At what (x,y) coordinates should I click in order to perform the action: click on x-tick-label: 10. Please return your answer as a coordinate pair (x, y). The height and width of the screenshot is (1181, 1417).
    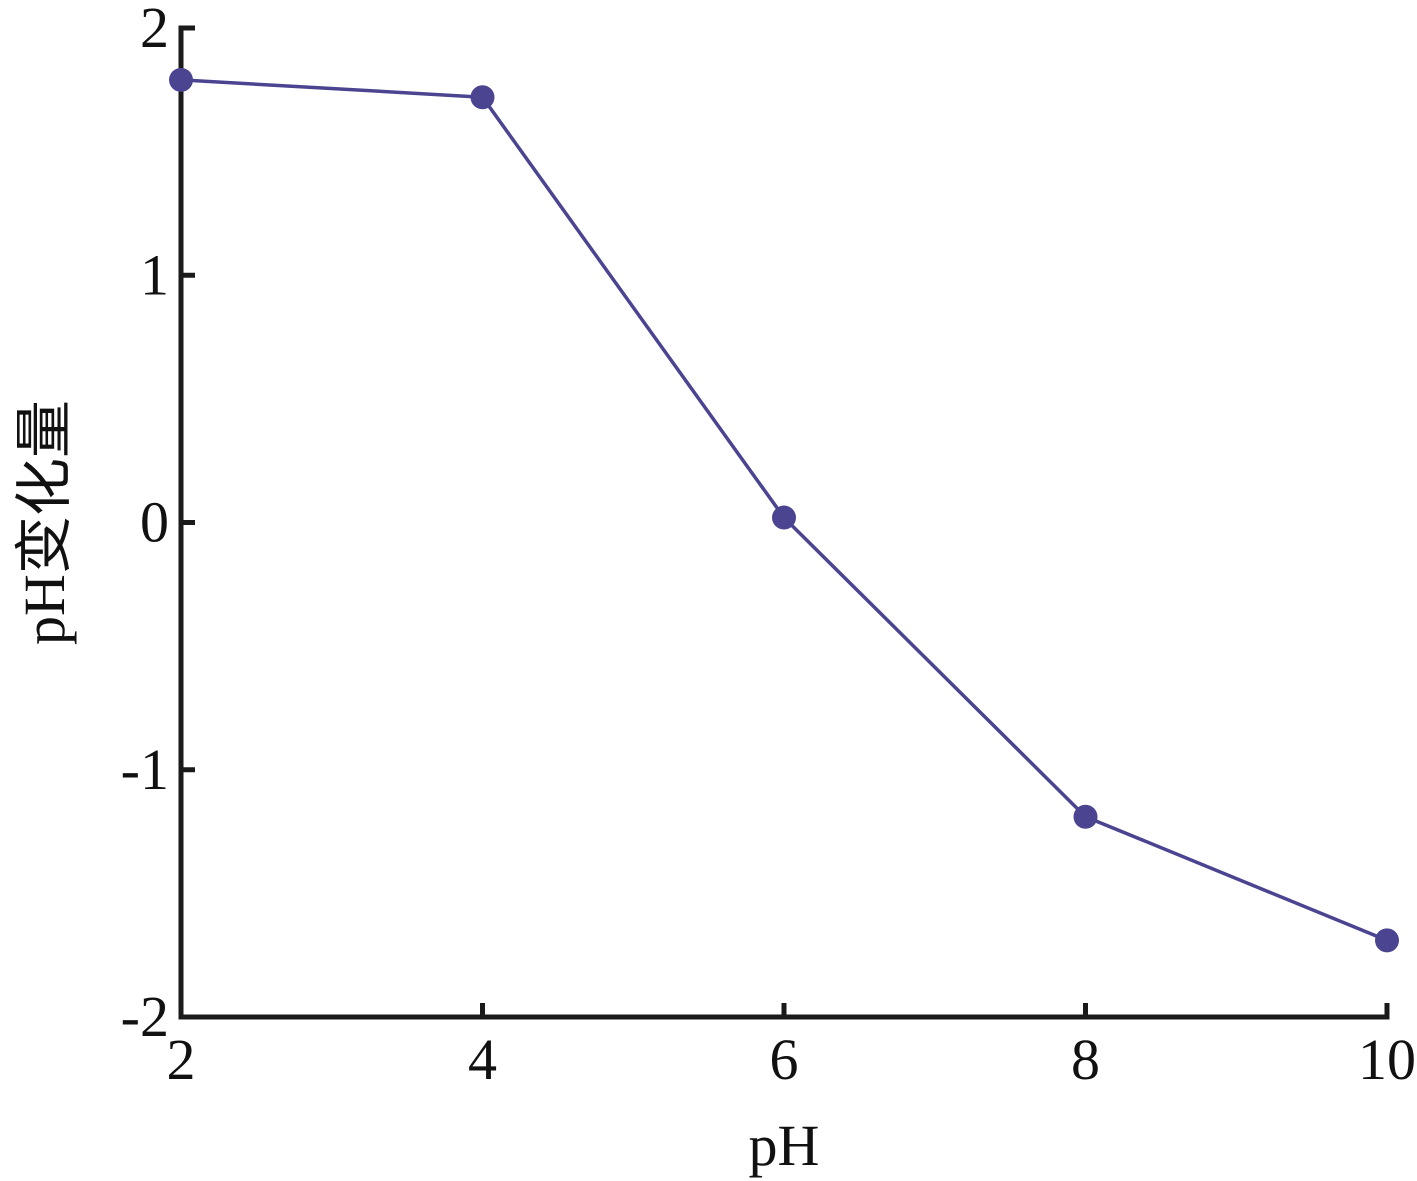
    Looking at the image, I should click on (1387, 1059).